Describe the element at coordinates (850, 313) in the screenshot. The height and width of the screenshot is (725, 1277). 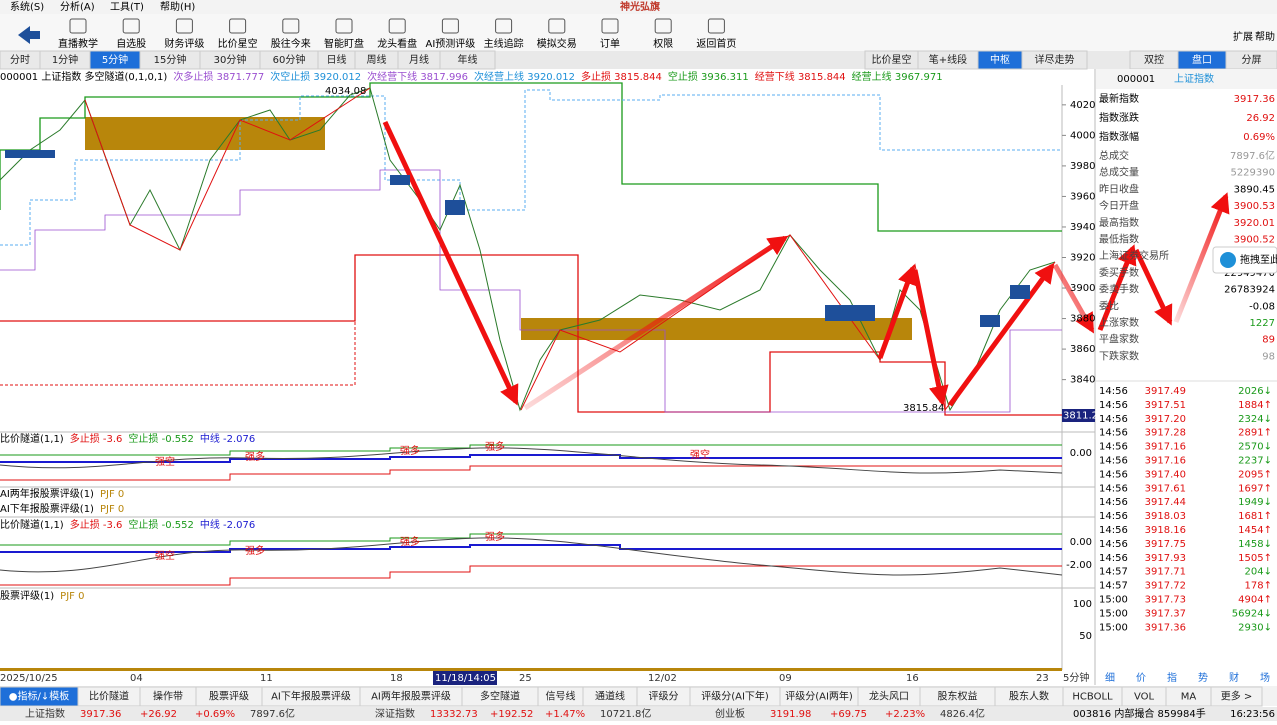
I see `block-marker` at that location.